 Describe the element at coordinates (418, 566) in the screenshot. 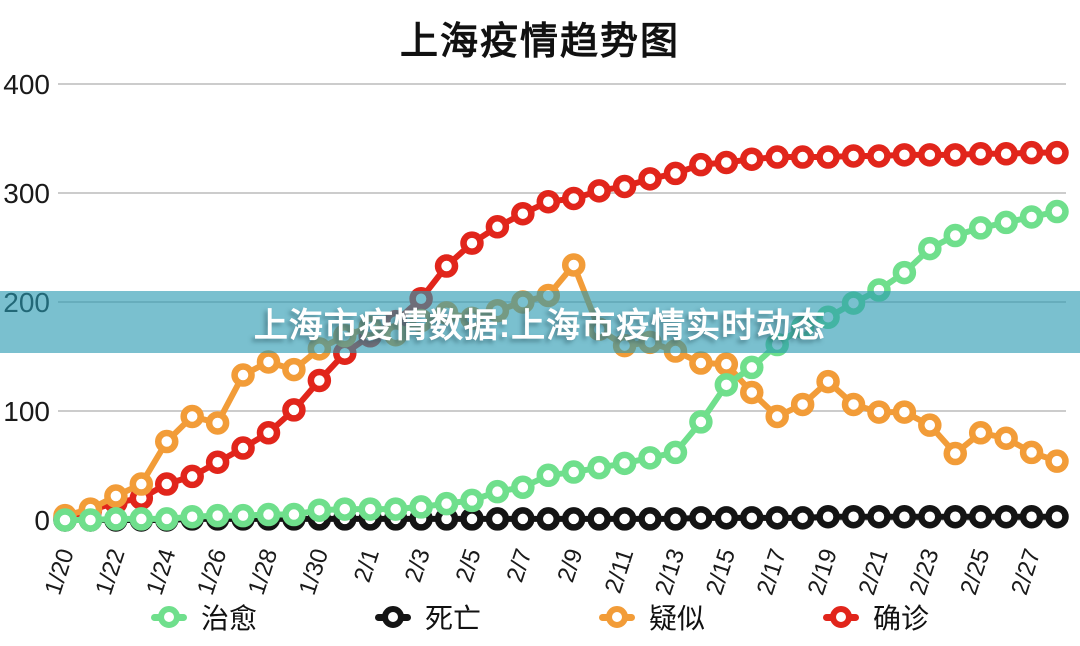

I see `x-tick-label: 2/3` at that location.